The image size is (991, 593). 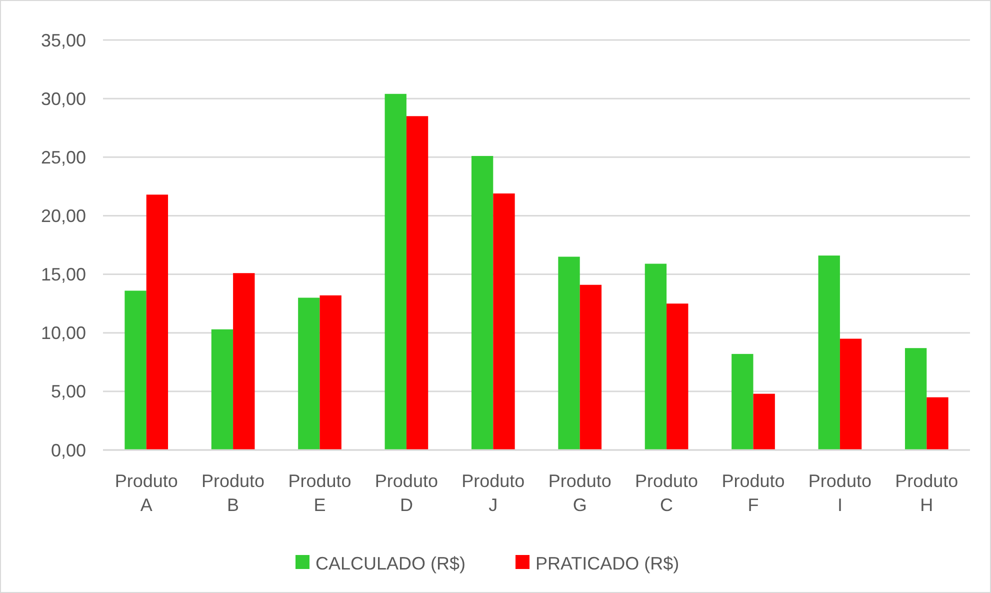 I want to click on y-tick-label: 35,00, so click(x=63, y=40).